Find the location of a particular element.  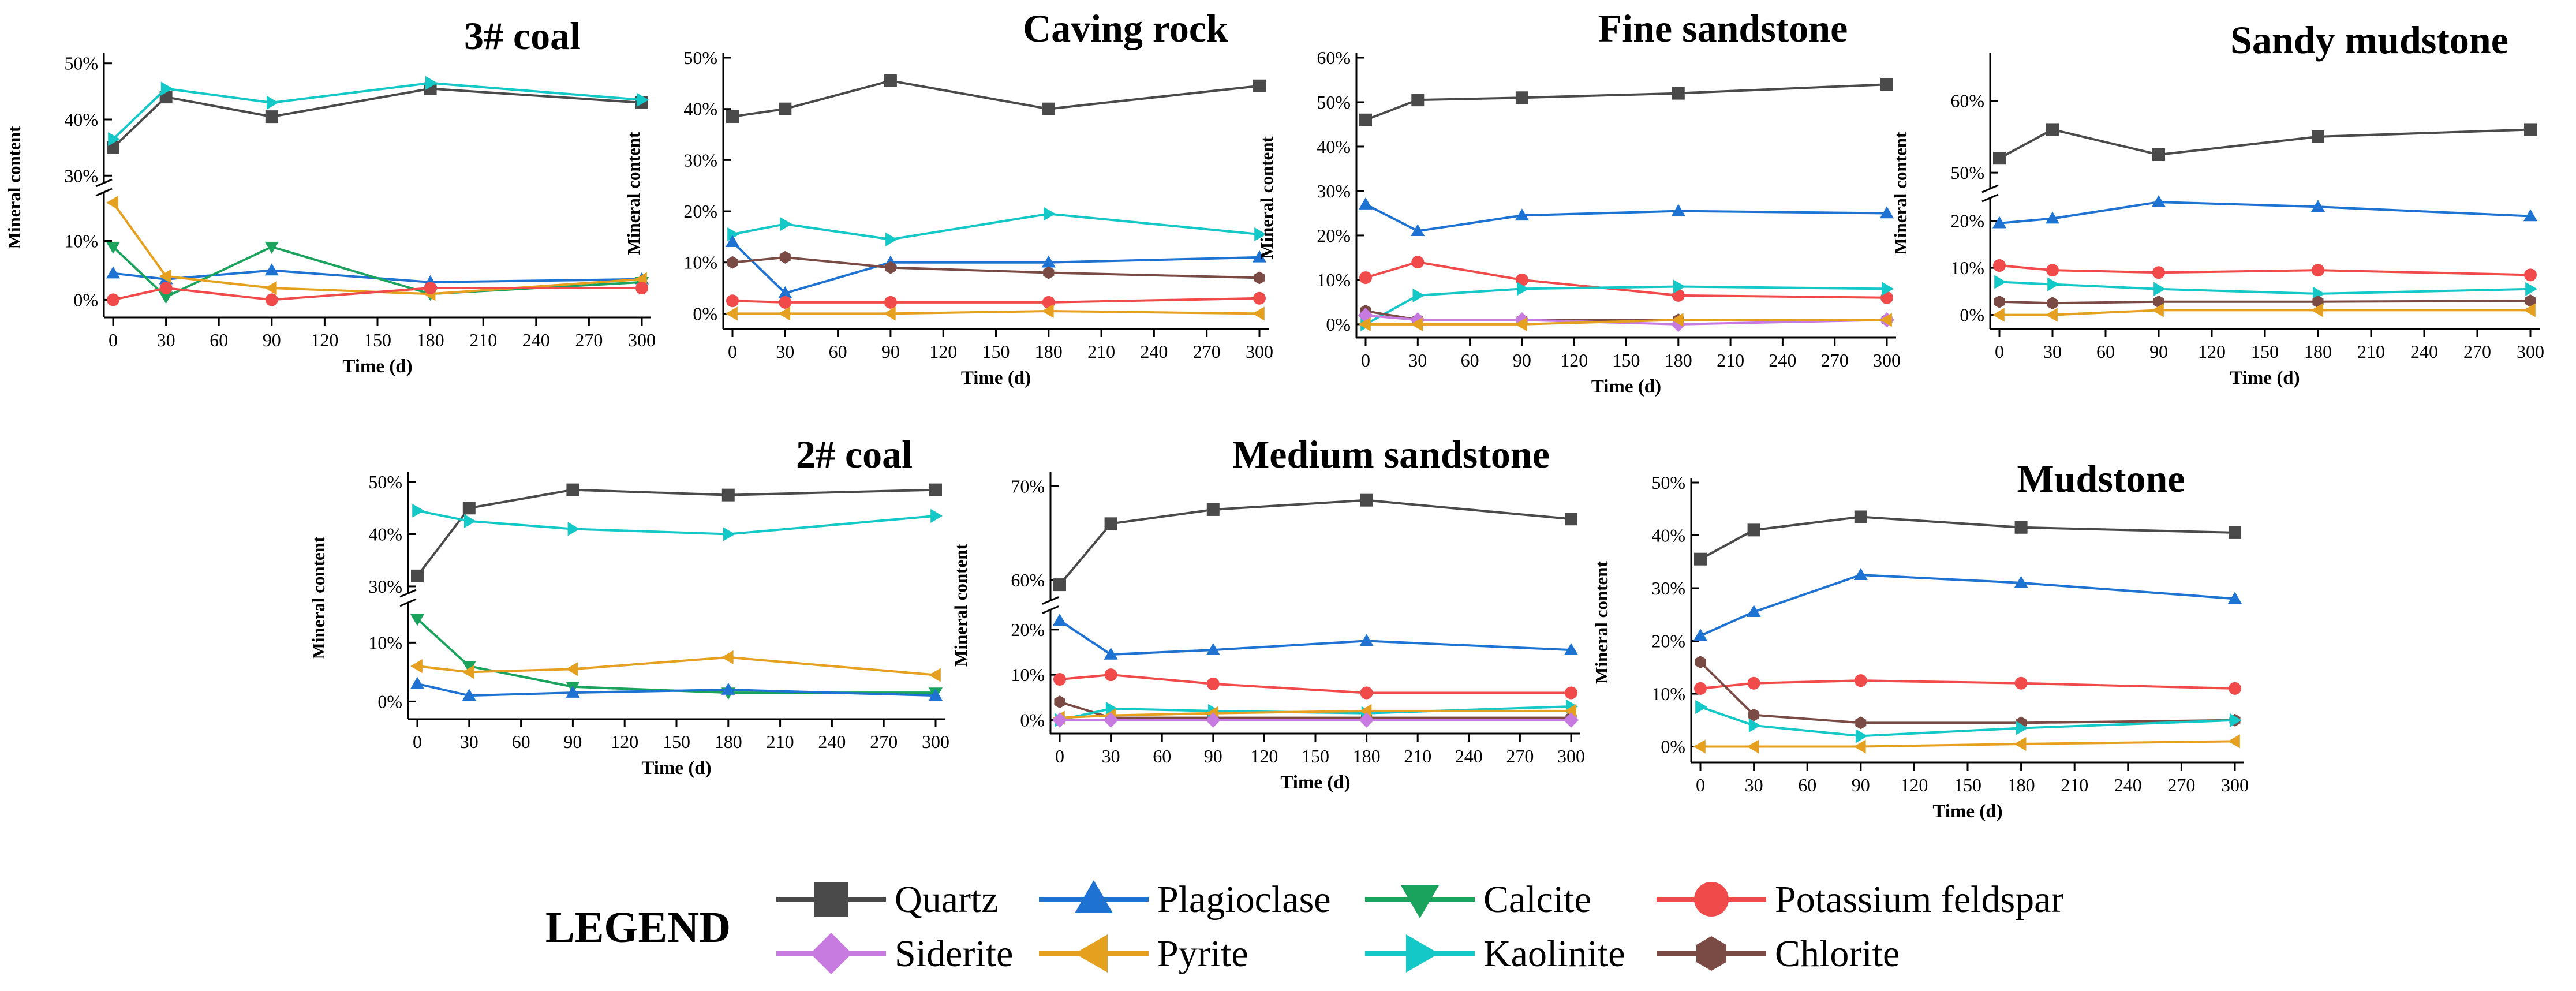

fine-sandstone-y-axis-label: Mineral content is located at coordinates (1267, 197).